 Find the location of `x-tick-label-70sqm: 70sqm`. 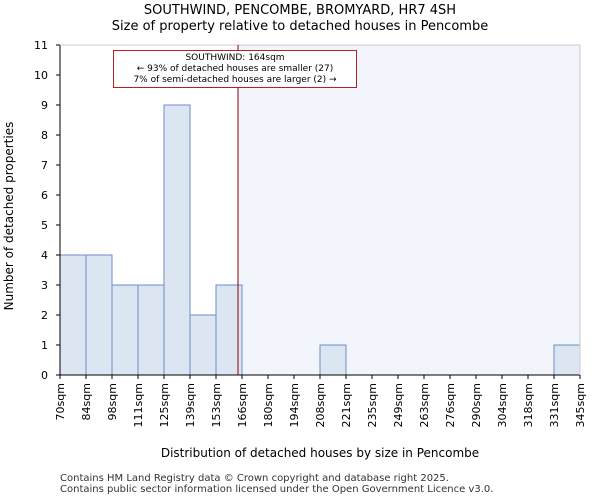

x-tick-label-70sqm: 70sqm is located at coordinates (60, 401).